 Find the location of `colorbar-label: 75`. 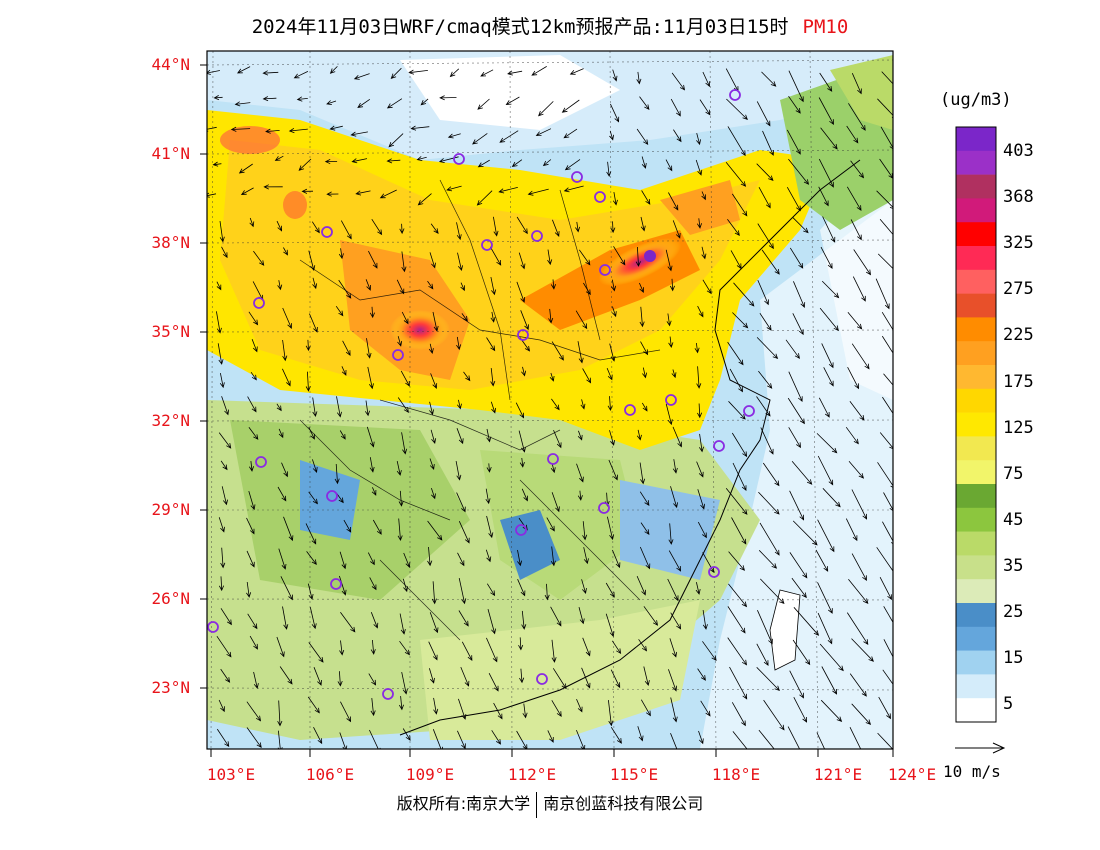

colorbar-label: 75 is located at coordinates (1013, 473).